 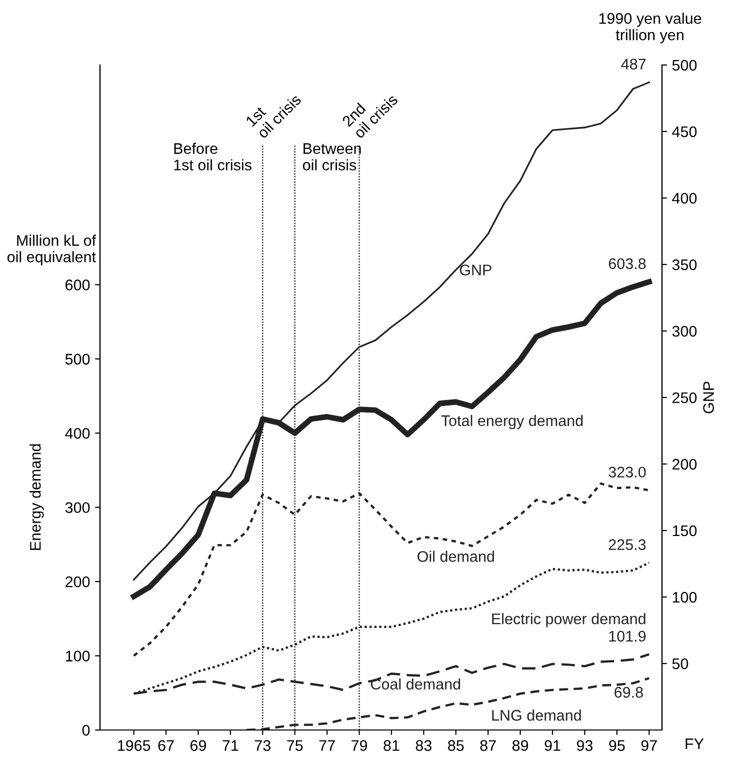 I want to click on annotation: Before 1st oil crisis, so click(x=213, y=156).